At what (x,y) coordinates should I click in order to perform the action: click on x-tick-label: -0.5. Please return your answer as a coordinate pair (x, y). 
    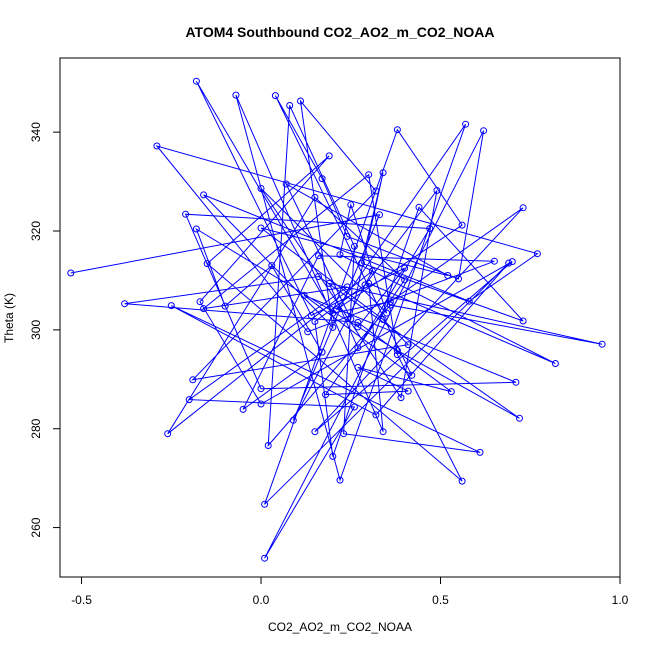
    Looking at the image, I should click on (81, 600).